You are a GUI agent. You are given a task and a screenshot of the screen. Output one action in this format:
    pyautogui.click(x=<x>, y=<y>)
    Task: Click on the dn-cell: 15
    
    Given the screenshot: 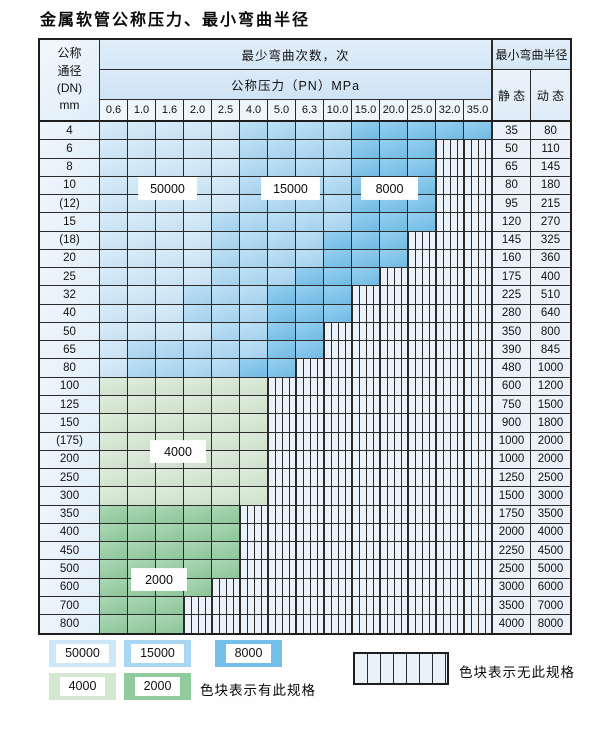 What is the action you would take?
    pyautogui.click(x=70, y=222)
    